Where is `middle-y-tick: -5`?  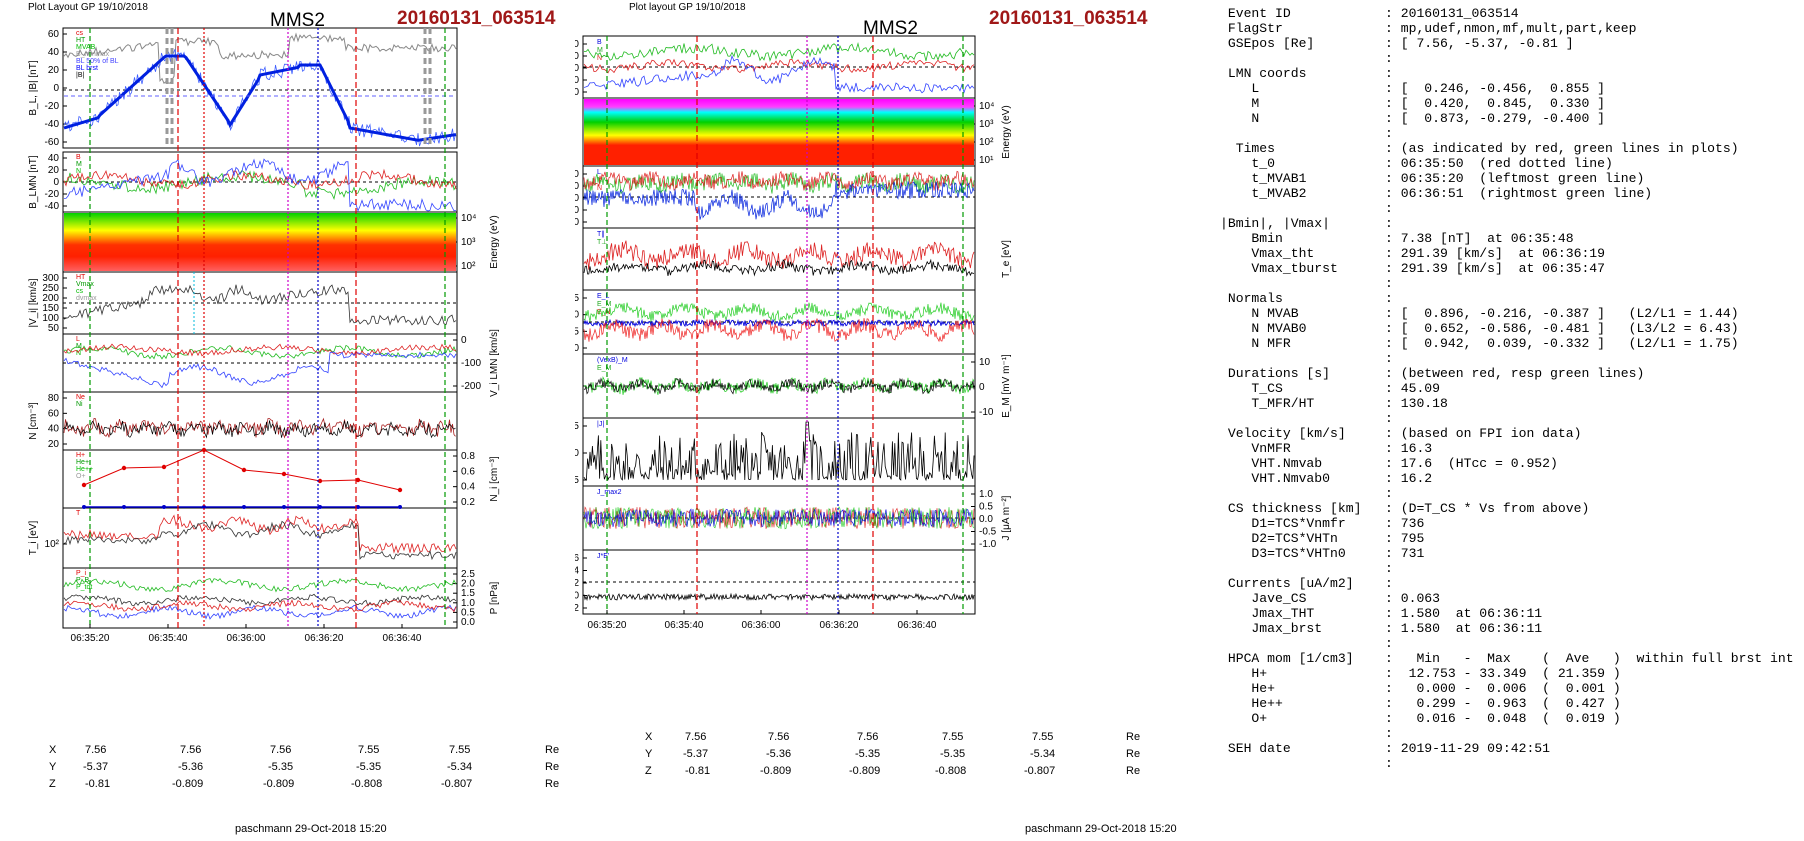 middle-y-tick: -5 is located at coordinates (577, 331).